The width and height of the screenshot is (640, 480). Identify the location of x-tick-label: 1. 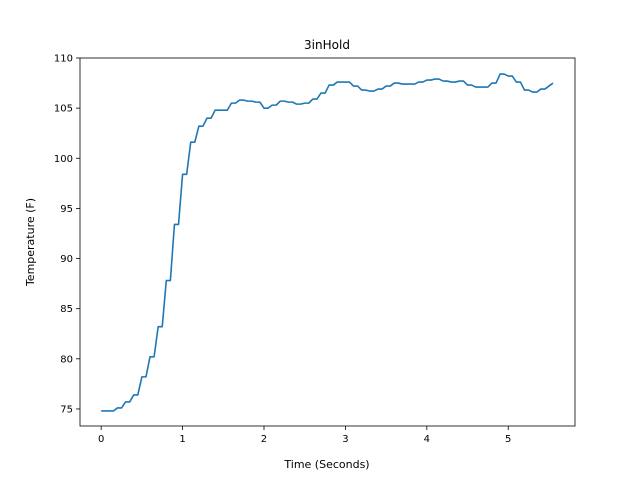
(182, 439).